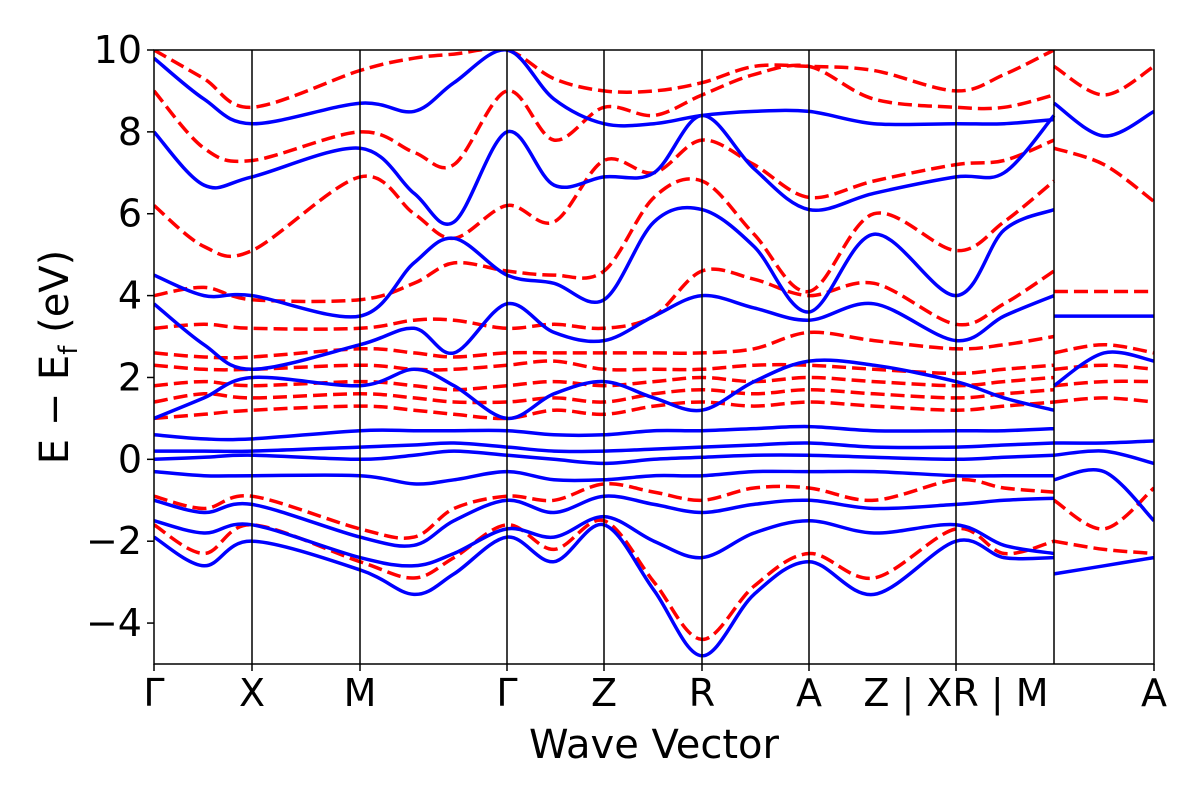 This screenshot has width=1200, height=805. Describe the element at coordinates (114, 541) in the screenshot. I see `y-tick-label: −2` at that location.